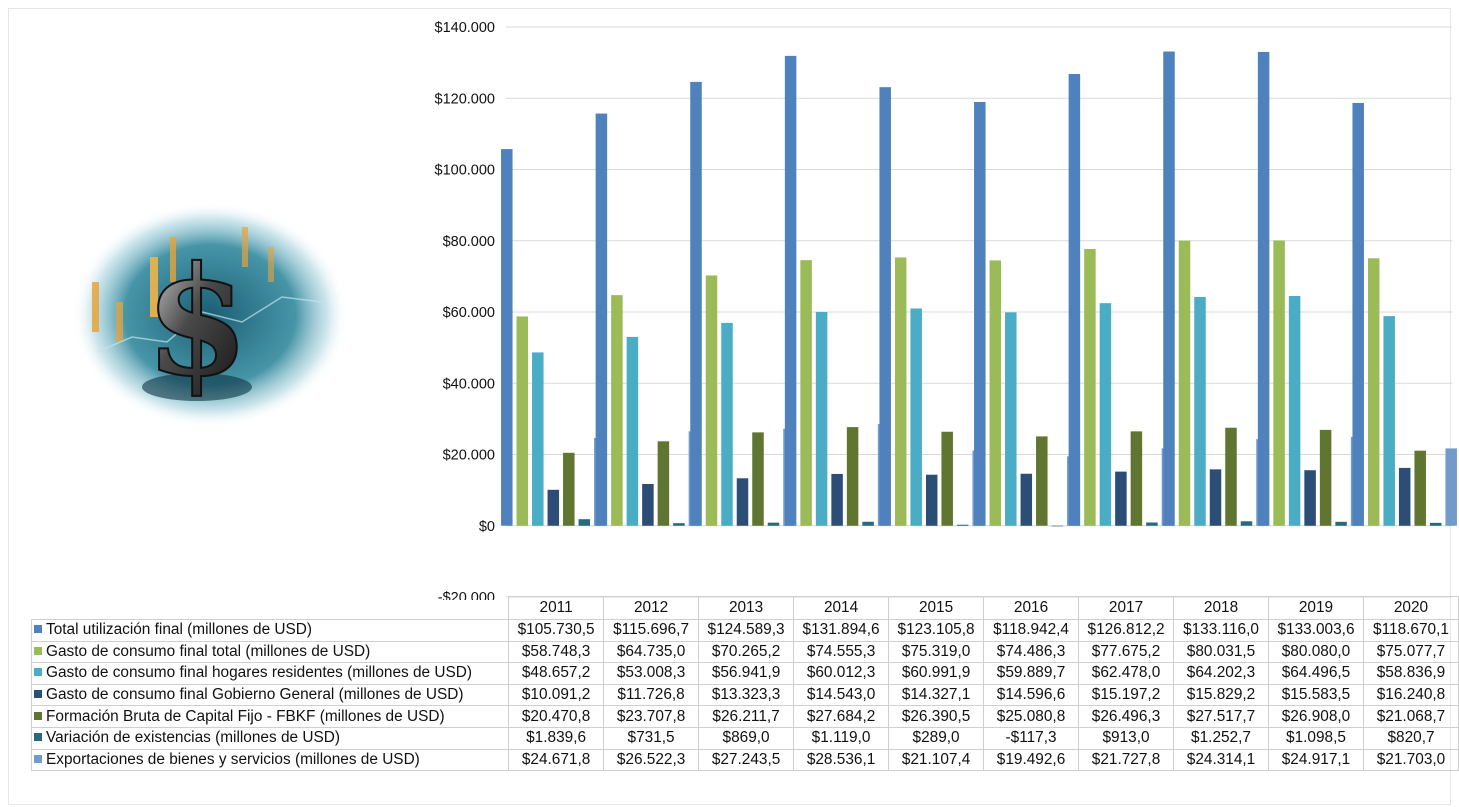 The image size is (1459, 807). What do you see at coordinates (841, 695) in the screenshot?
I see `data-label: $14.543,0` at bounding box center [841, 695].